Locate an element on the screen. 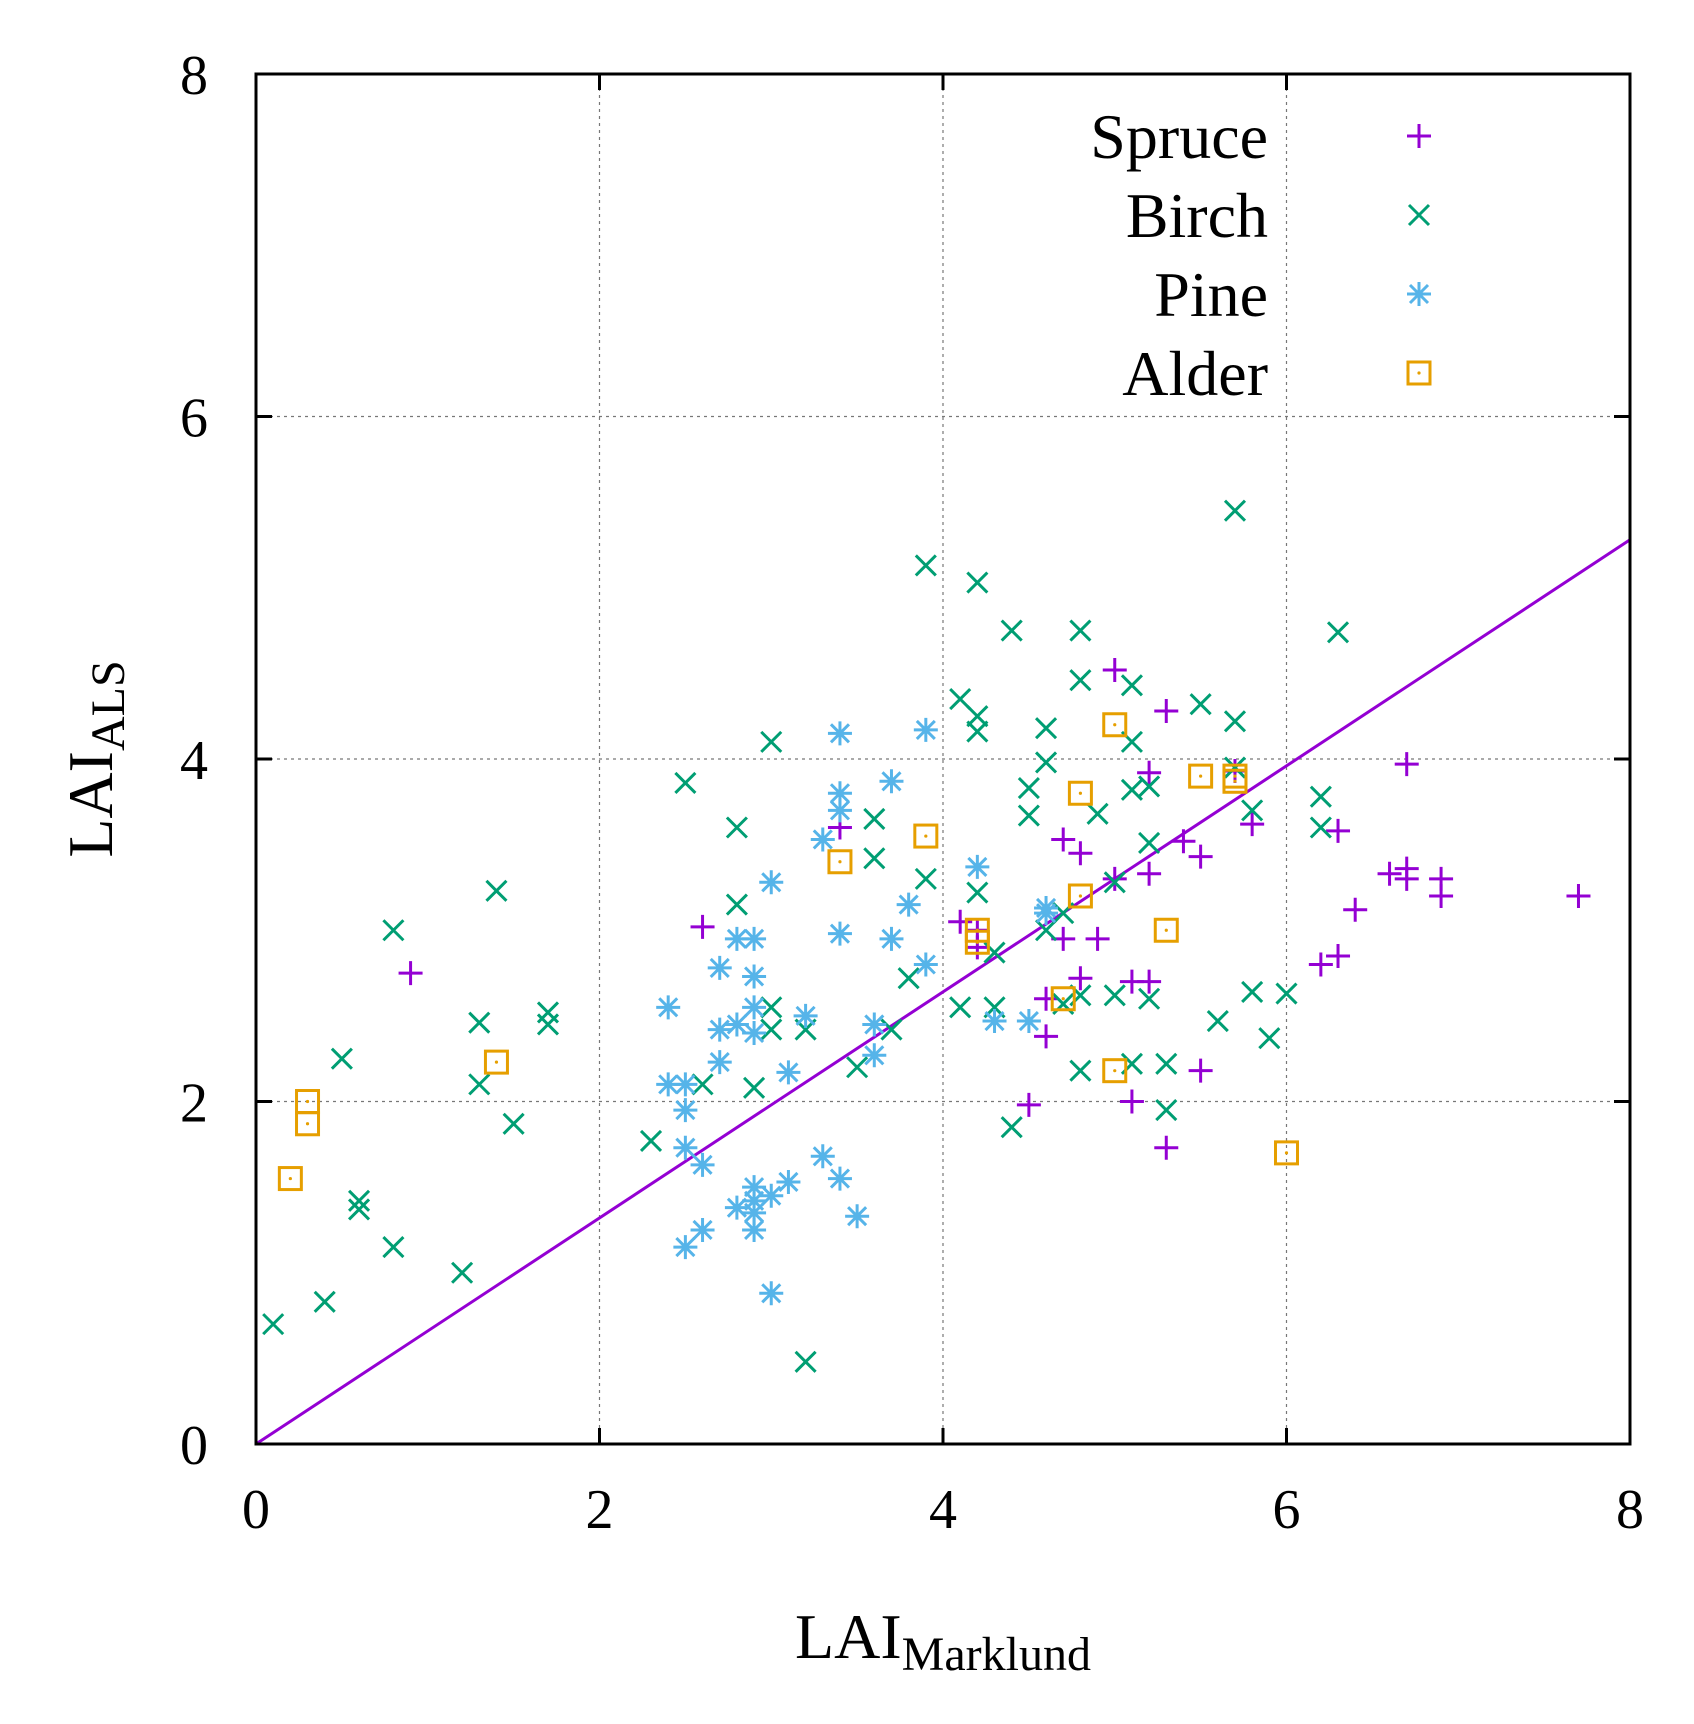 The height and width of the screenshot is (1724, 1694). x-axis-title: LAIMarklund is located at coordinates (943, 1641).